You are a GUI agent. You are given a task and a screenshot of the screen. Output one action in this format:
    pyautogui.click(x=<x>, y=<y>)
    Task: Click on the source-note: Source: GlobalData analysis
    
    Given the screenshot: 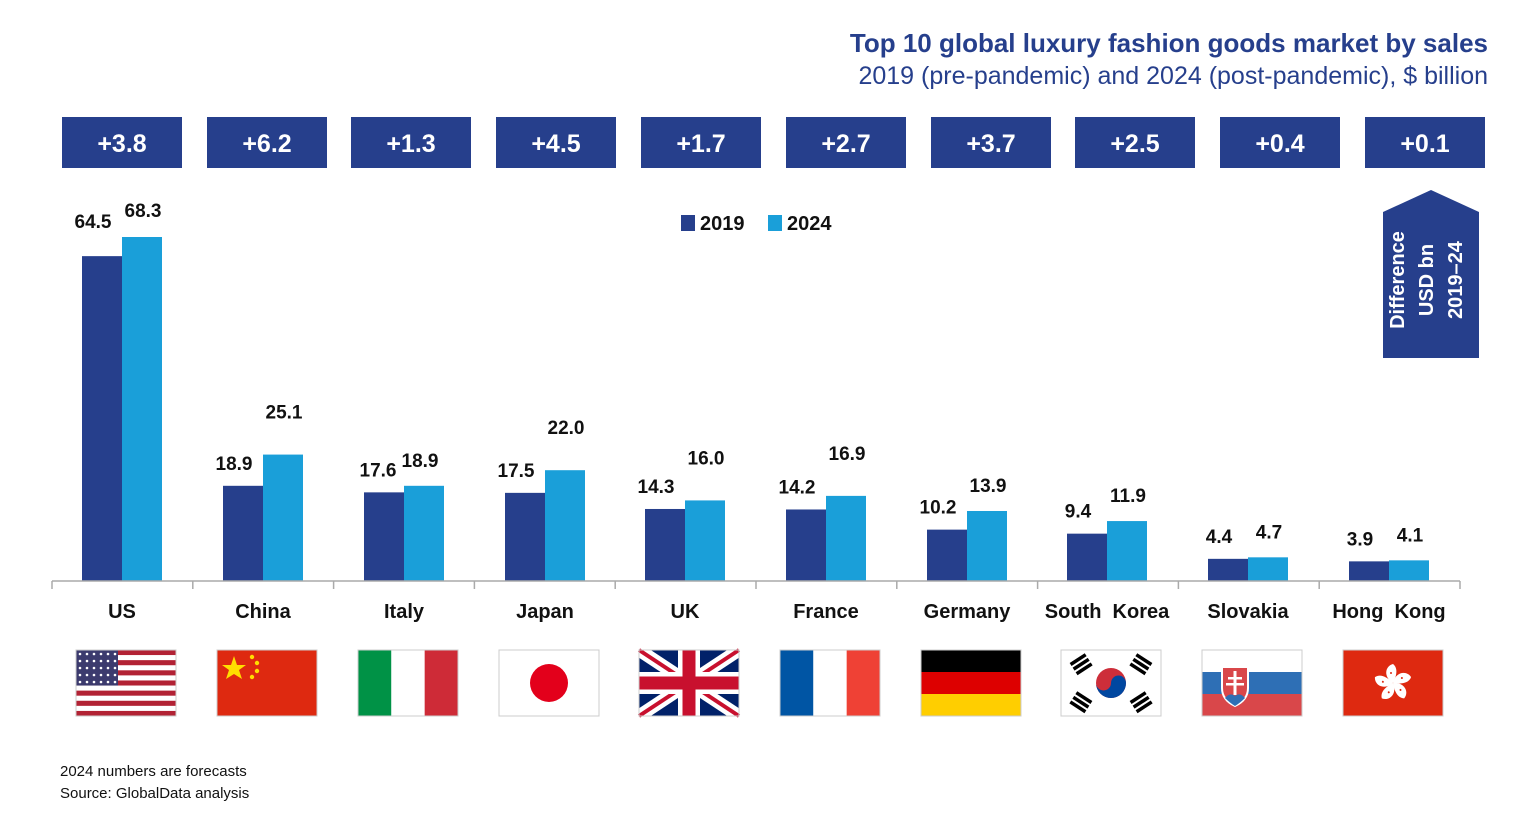 What is the action you would take?
    pyautogui.click(x=155, y=793)
    